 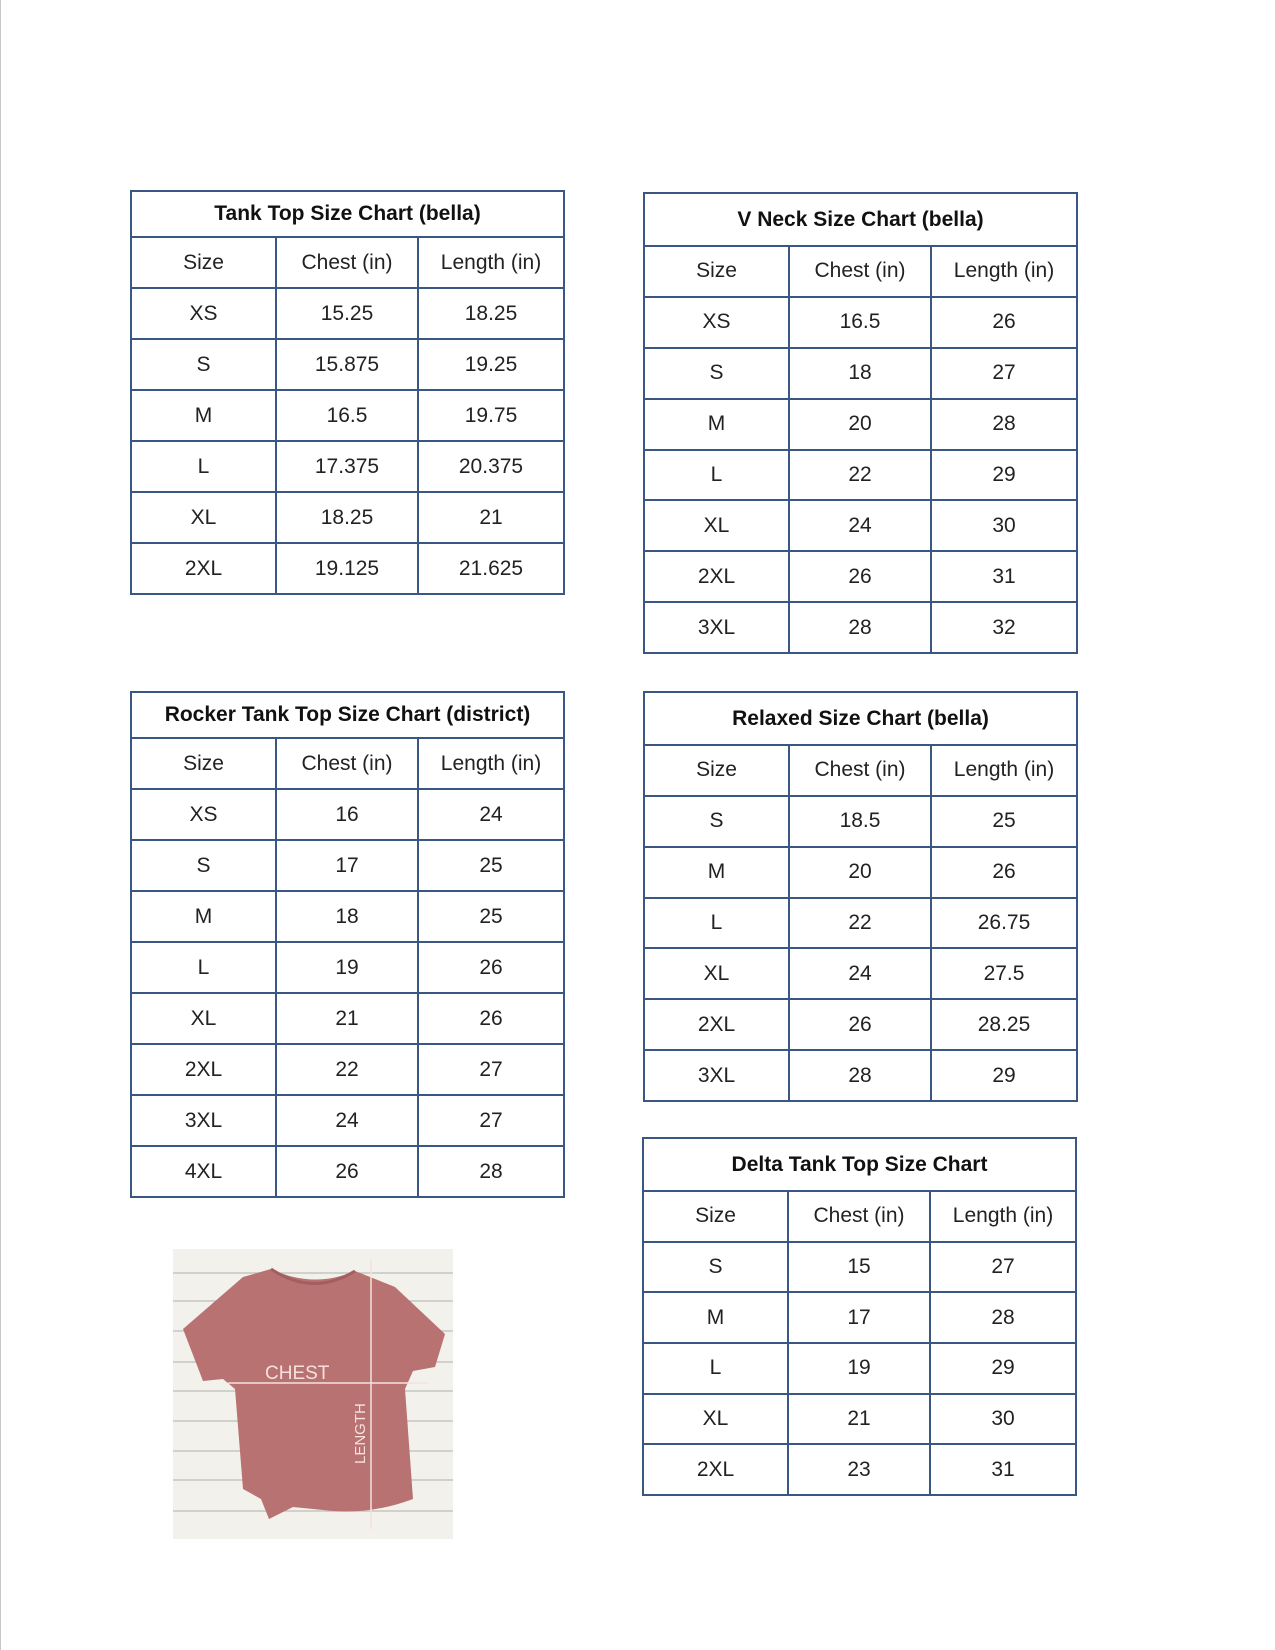 I want to click on table-cell: 23, so click(x=860, y=1470).